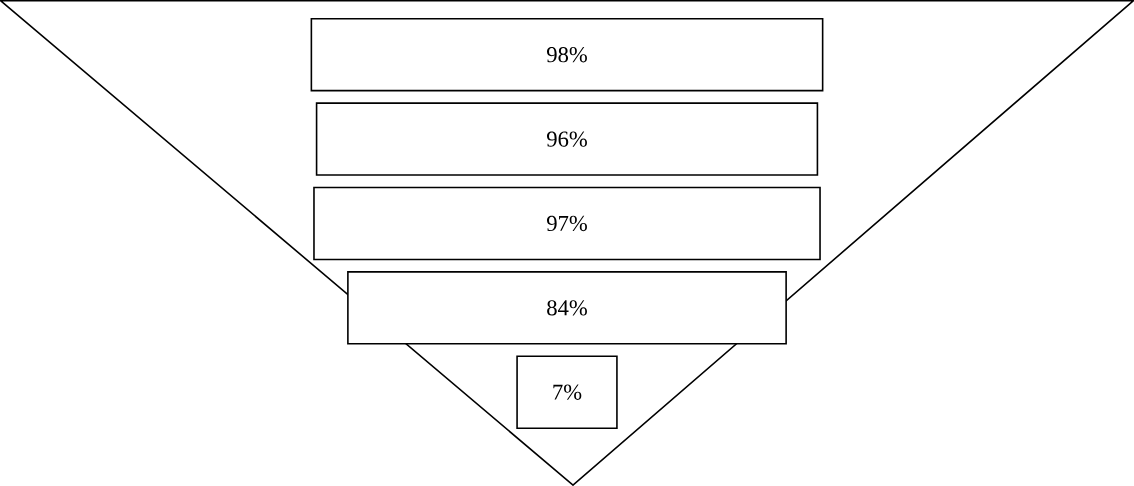  I want to click on data-label: 96%, so click(566, 139).